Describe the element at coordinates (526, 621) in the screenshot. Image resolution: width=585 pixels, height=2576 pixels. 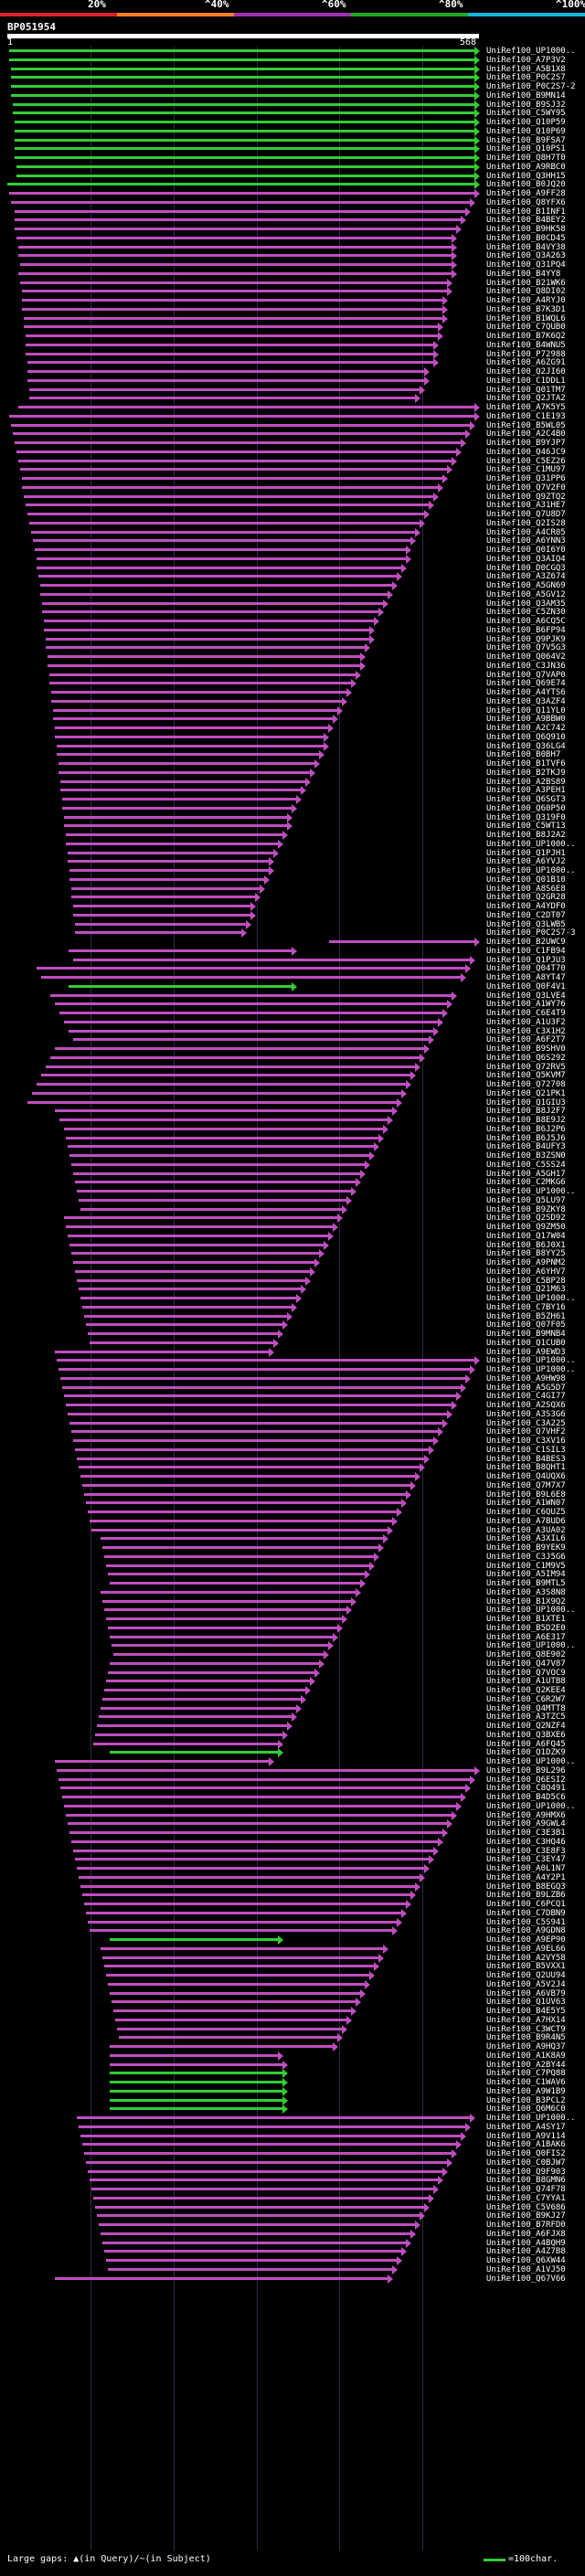
I see `hit-label-link: UniRef100_A6CQ5C` at that location.